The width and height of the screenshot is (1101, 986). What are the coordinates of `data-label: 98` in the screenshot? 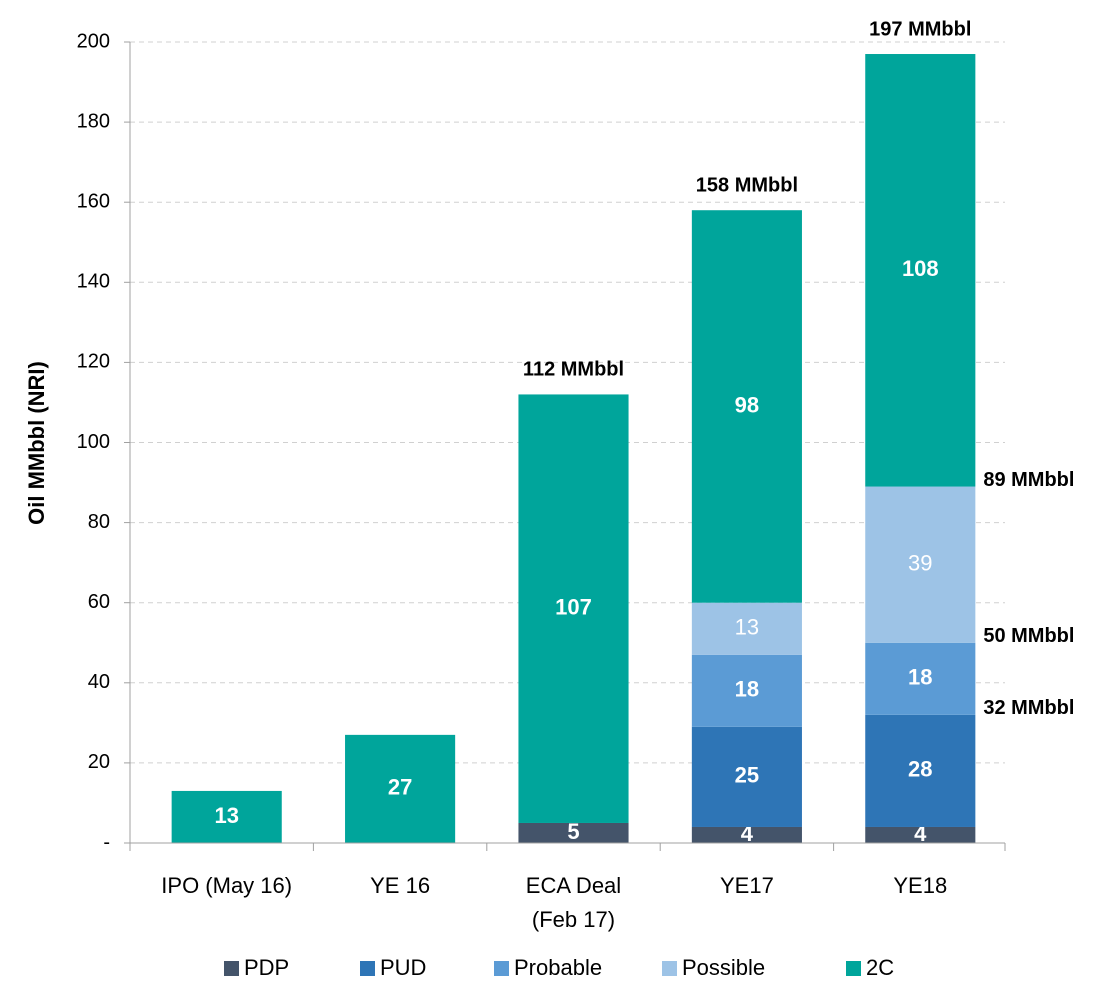 It's located at (747, 404).